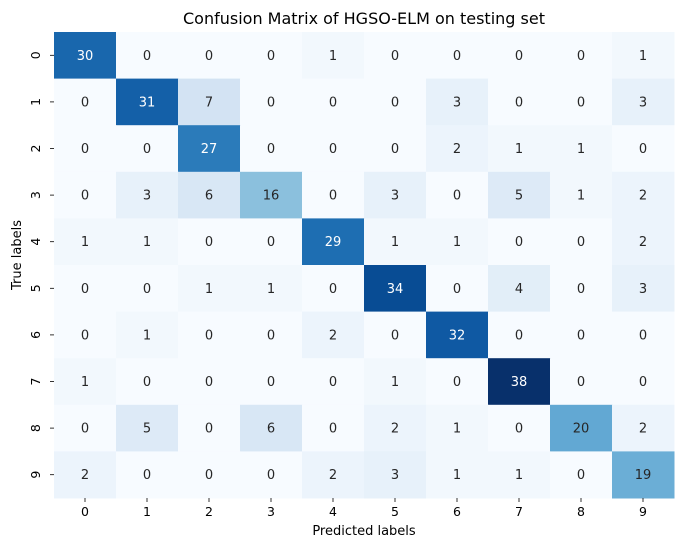 This screenshot has width=683, height=547. What do you see at coordinates (41, 265) in the screenshot?
I see `y-axis-ticks: 0 1 2 3 4 5 6 7 8 9` at bounding box center [41, 265].